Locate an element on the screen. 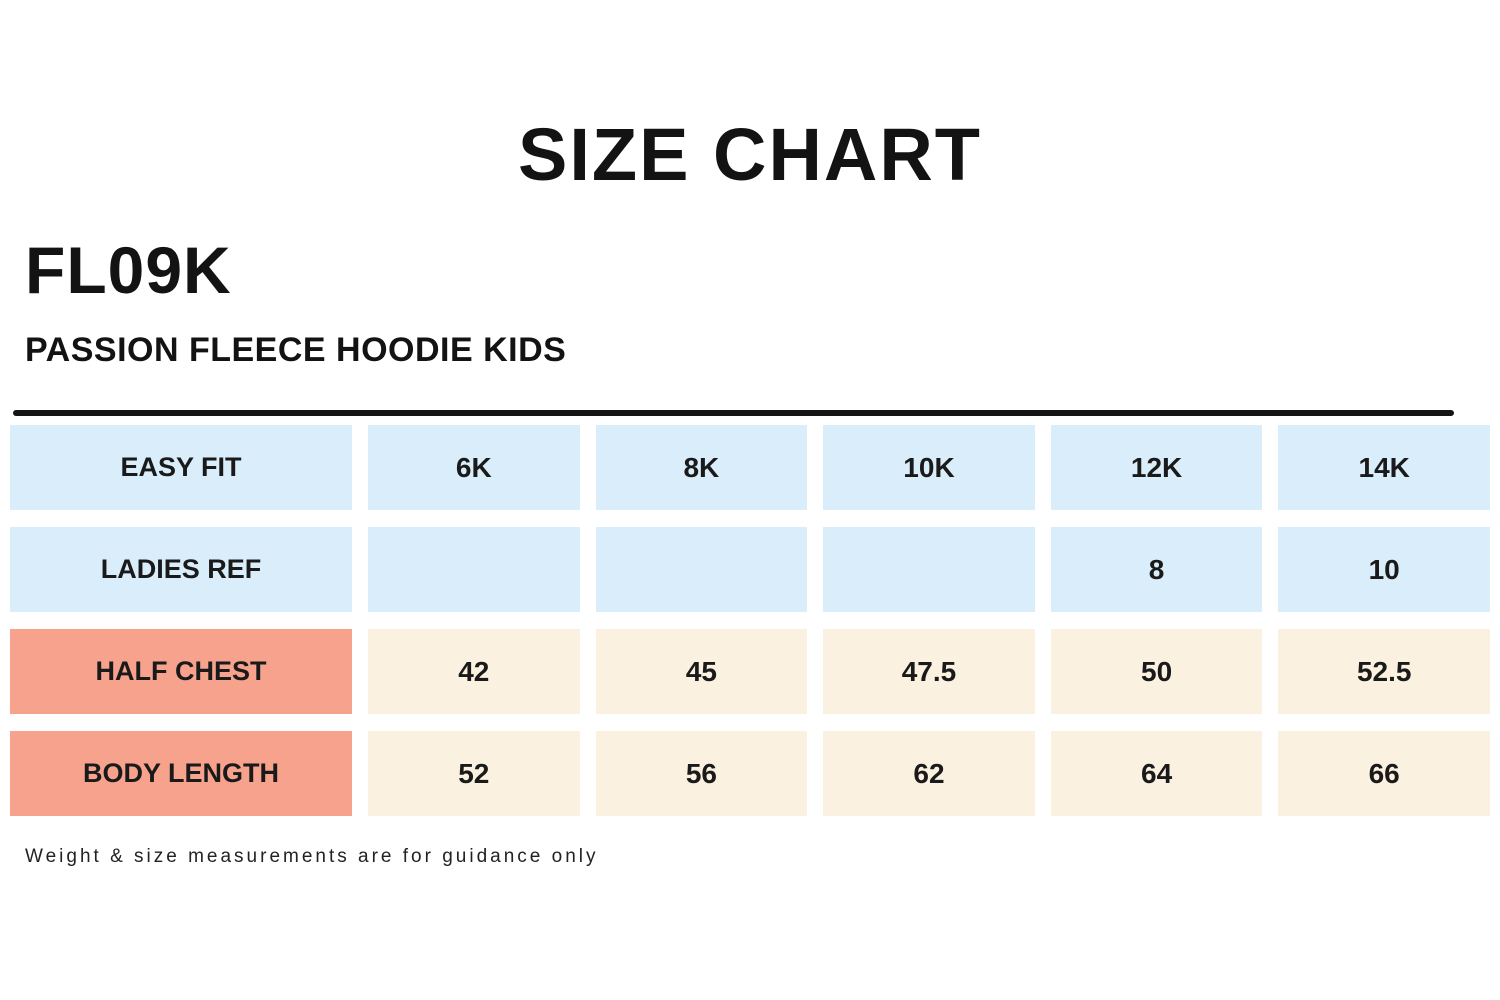 This screenshot has width=1500, height=1000. product-name: PASSION FLEECE HOODIE KIDS is located at coordinates (296, 350).